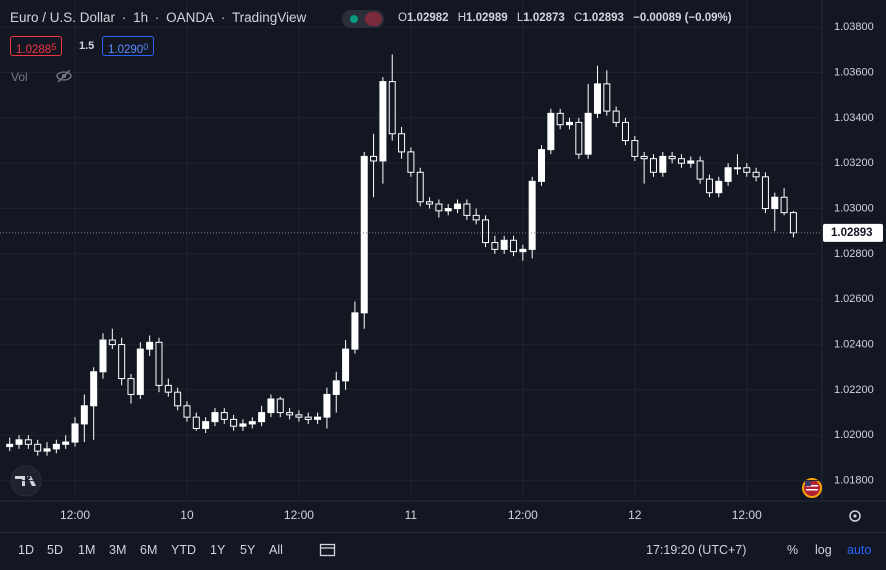 The image size is (886, 570). Describe the element at coordinates (859, 550) in the screenshot. I see `scale-button: auto` at that location.